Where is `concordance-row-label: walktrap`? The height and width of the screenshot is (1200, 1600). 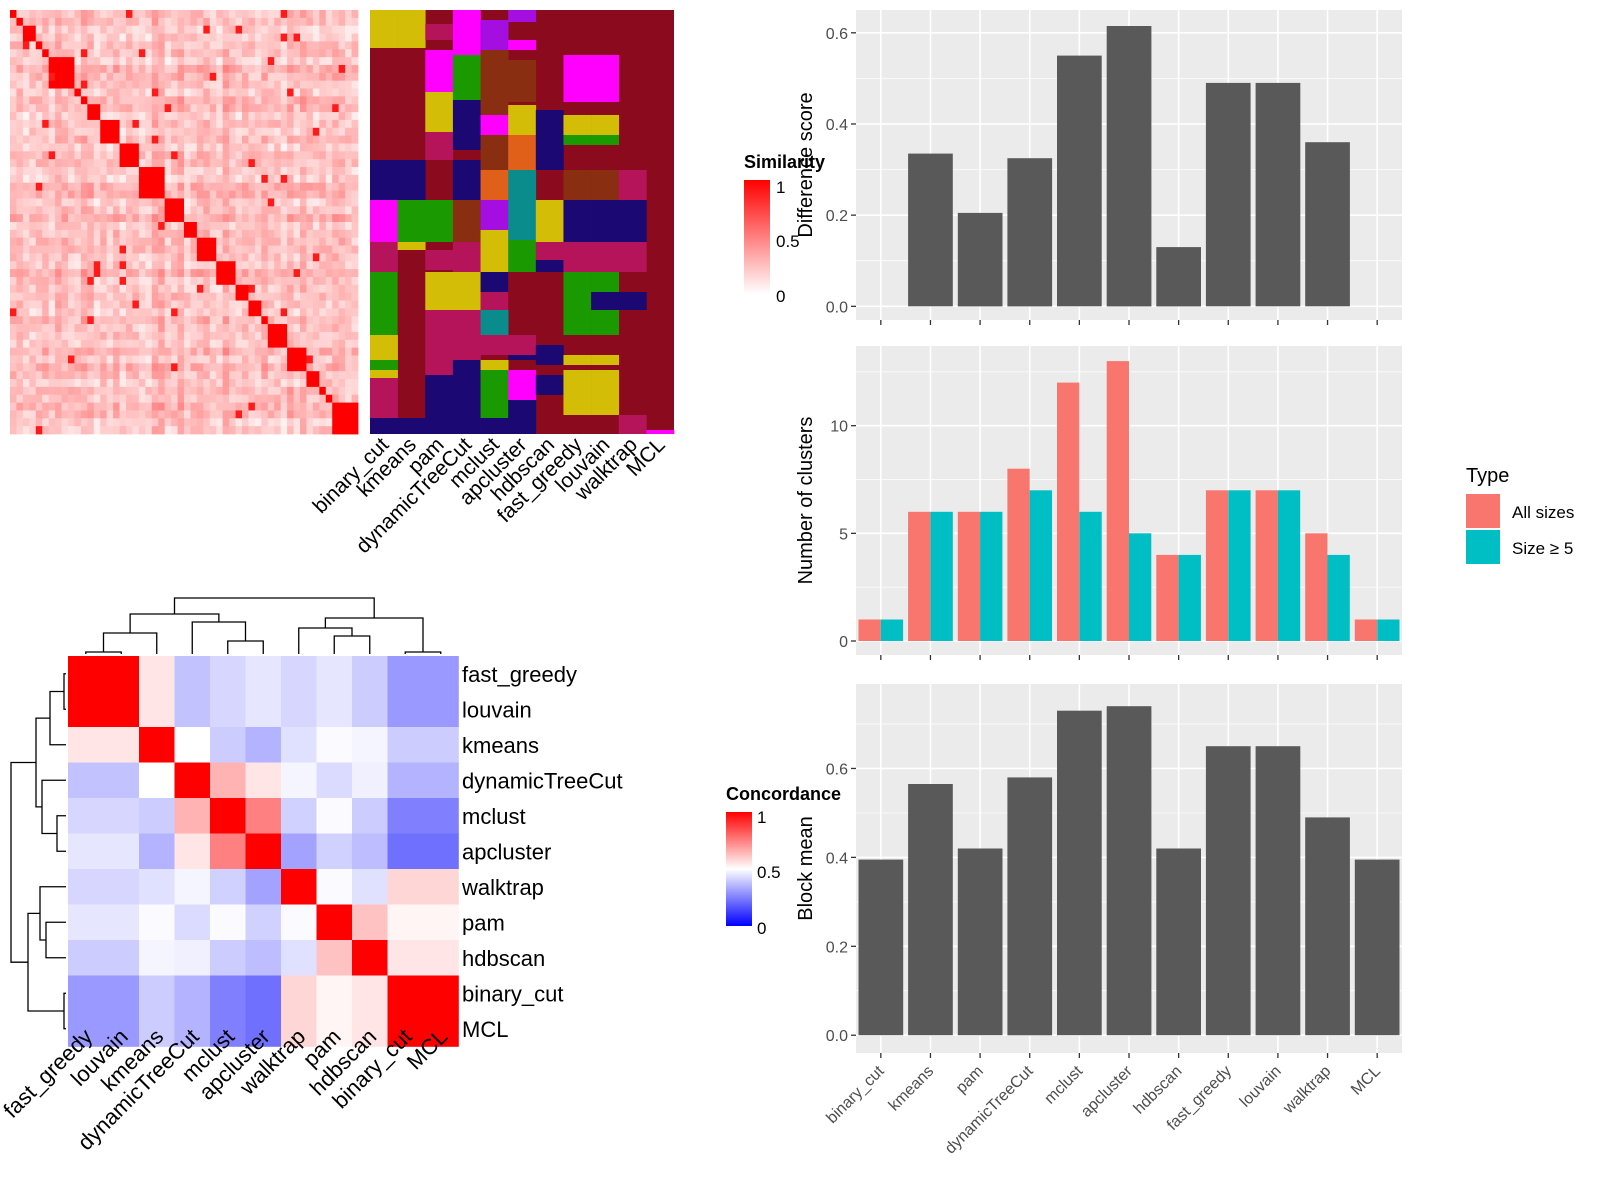 concordance-row-label: walktrap is located at coordinates (502, 887).